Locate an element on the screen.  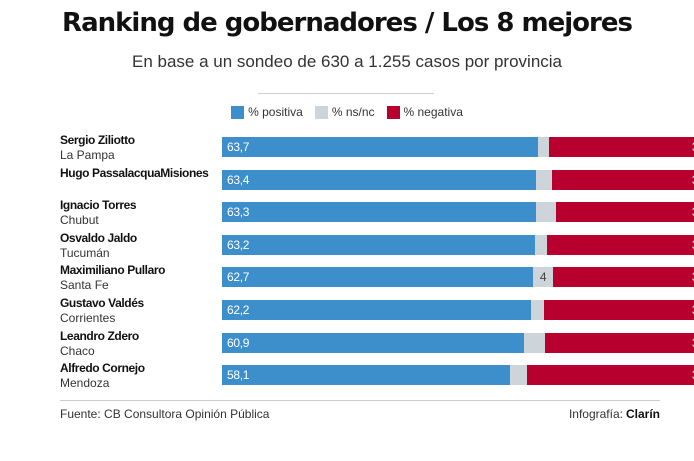
credit-note: Infografía: Clarín is located at coordinates (614, 414).